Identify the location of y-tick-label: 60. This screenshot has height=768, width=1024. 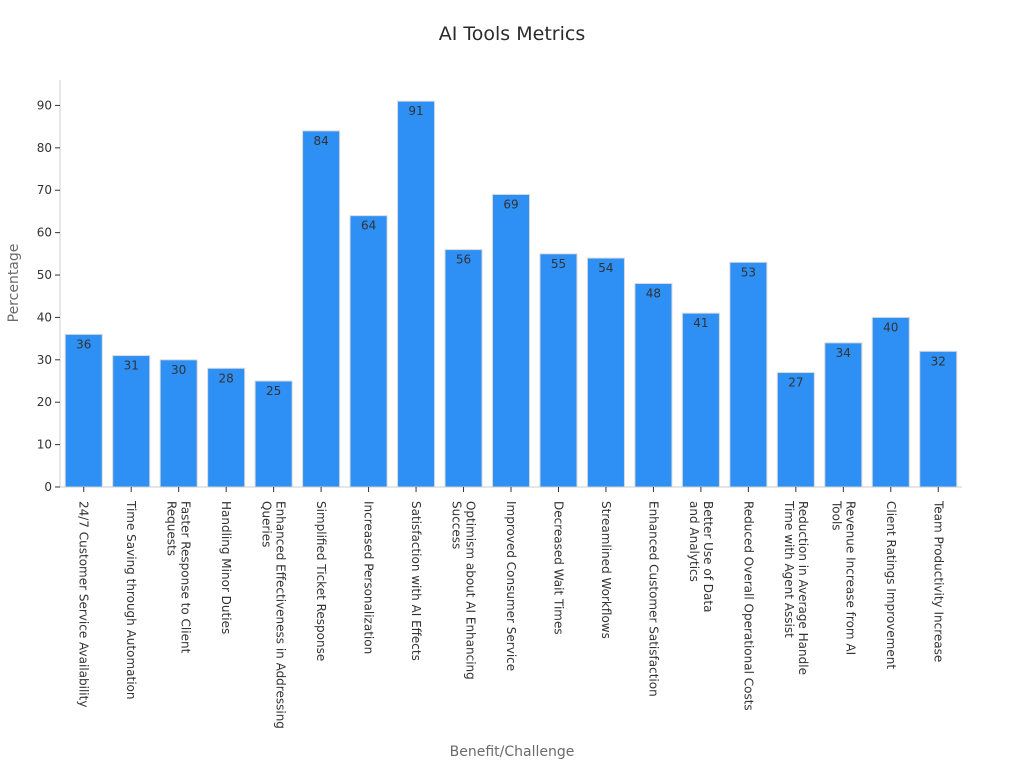
(44, 233).